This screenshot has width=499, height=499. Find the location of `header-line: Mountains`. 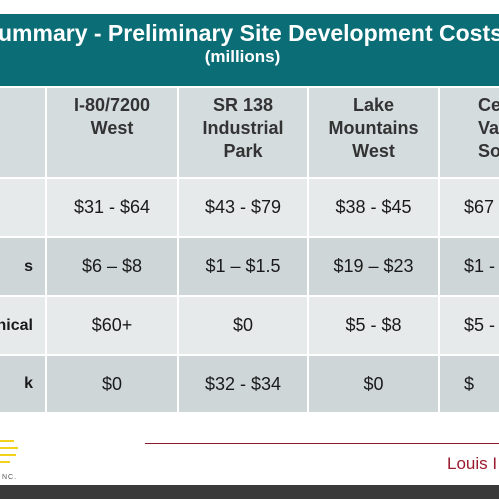

header-line: Mountains is located at coordinates (373, 128).